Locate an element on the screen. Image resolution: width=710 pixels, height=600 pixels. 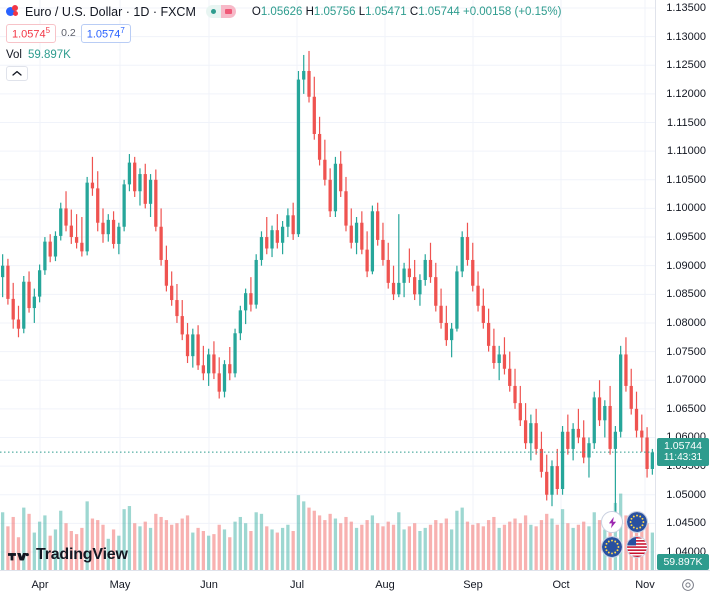
price-axis-tick: 1.08000 is located at coordinates (686, 322).